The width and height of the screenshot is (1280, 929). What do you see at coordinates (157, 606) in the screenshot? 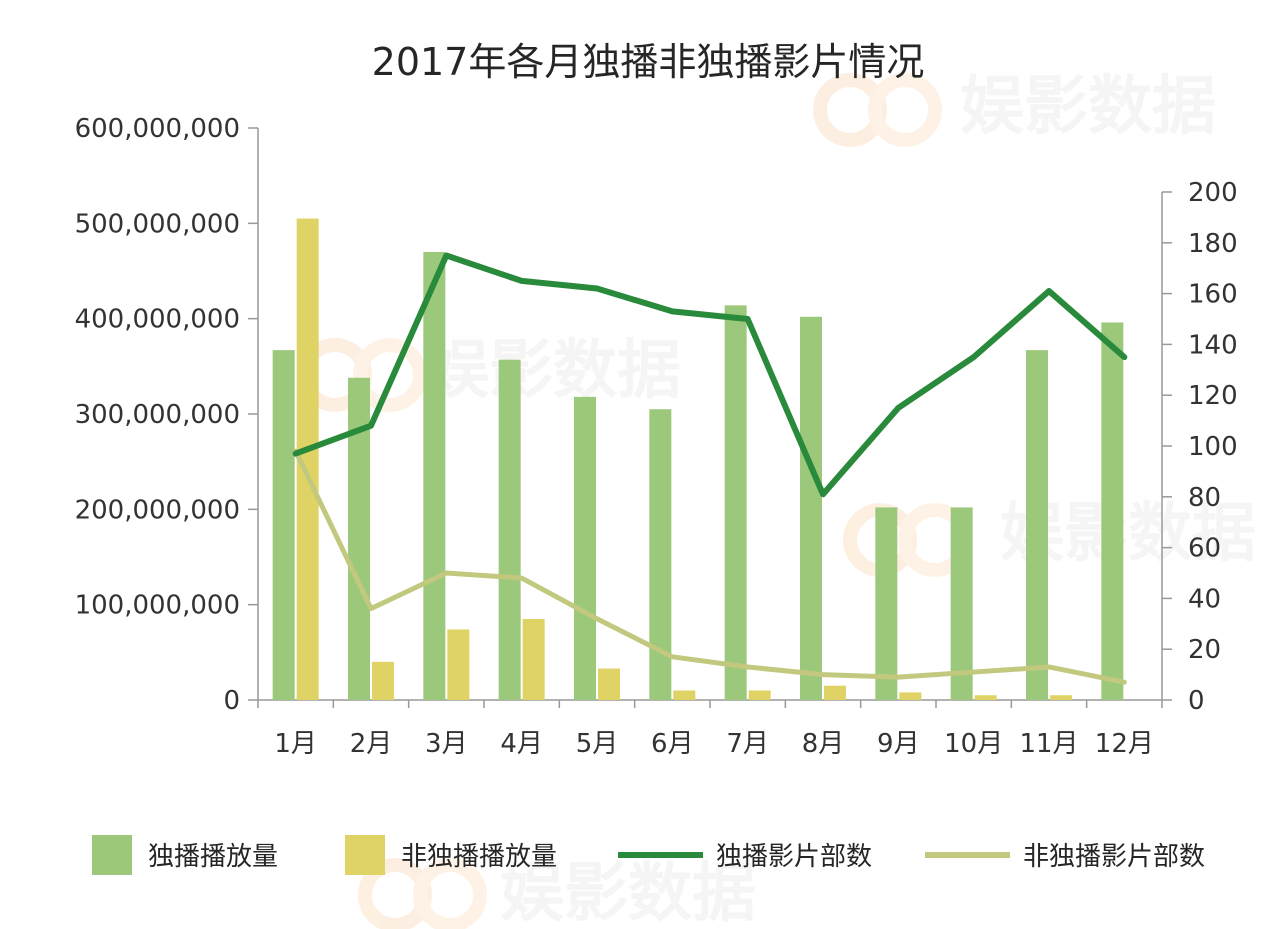
I see `left-tick-label: 100,000,000` at bounding box center [157, 606].